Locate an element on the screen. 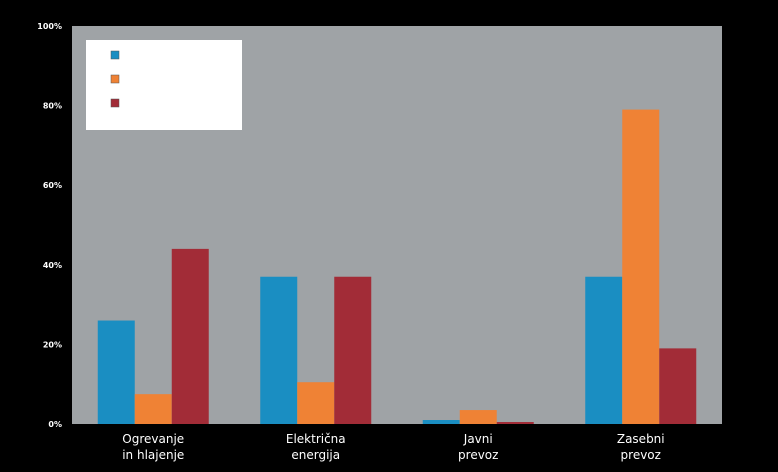  x-tick-label: Javni prevoz is located at coordinates (478, 447).